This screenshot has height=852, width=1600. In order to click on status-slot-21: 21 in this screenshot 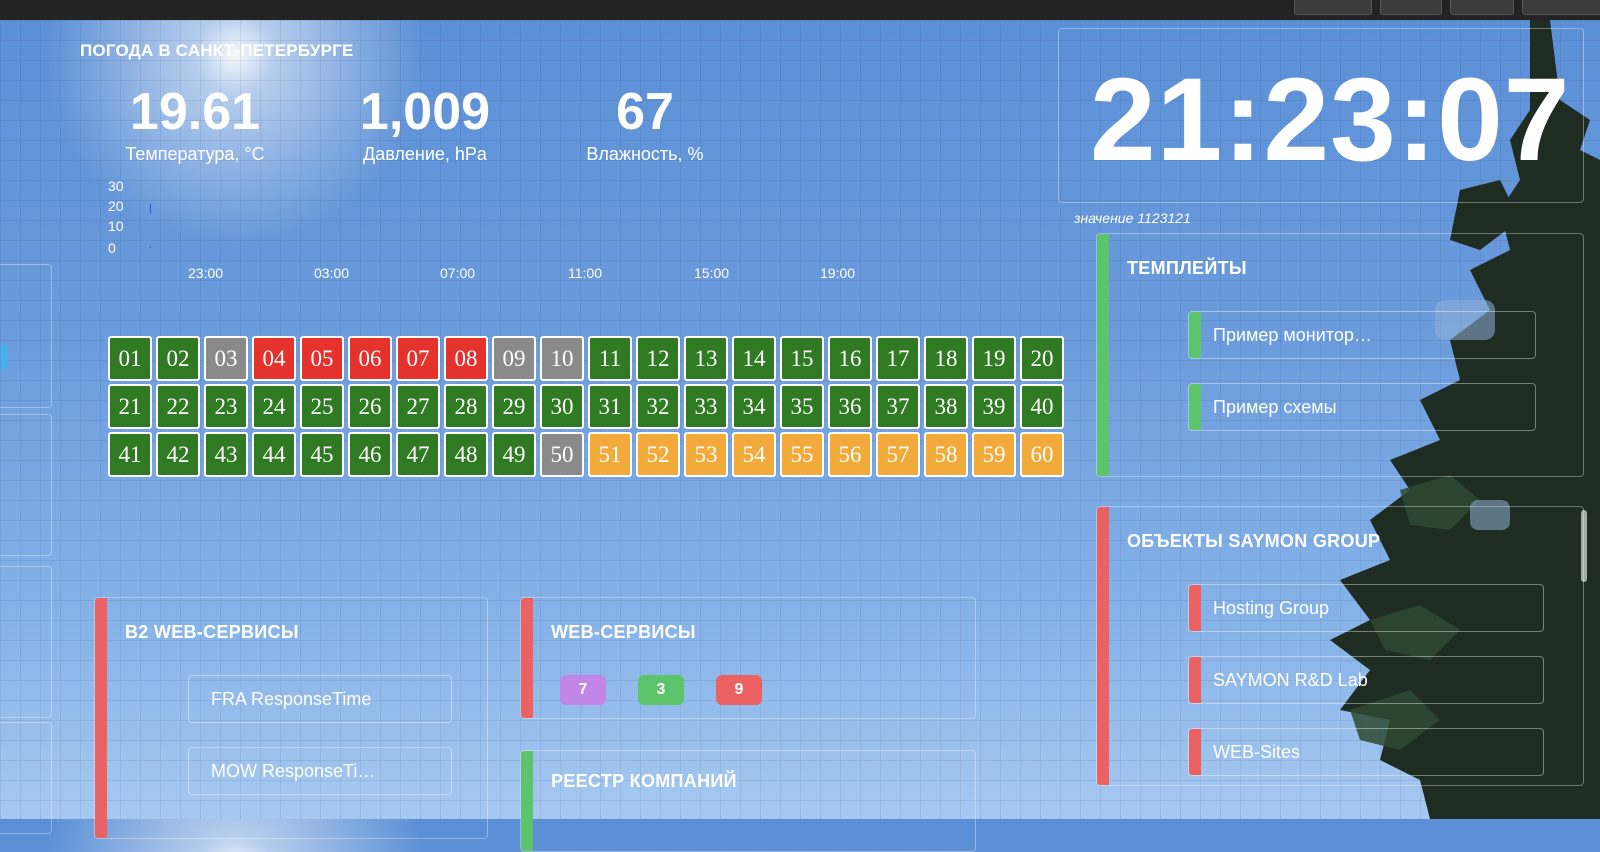, I will do `click(130, 406)`.